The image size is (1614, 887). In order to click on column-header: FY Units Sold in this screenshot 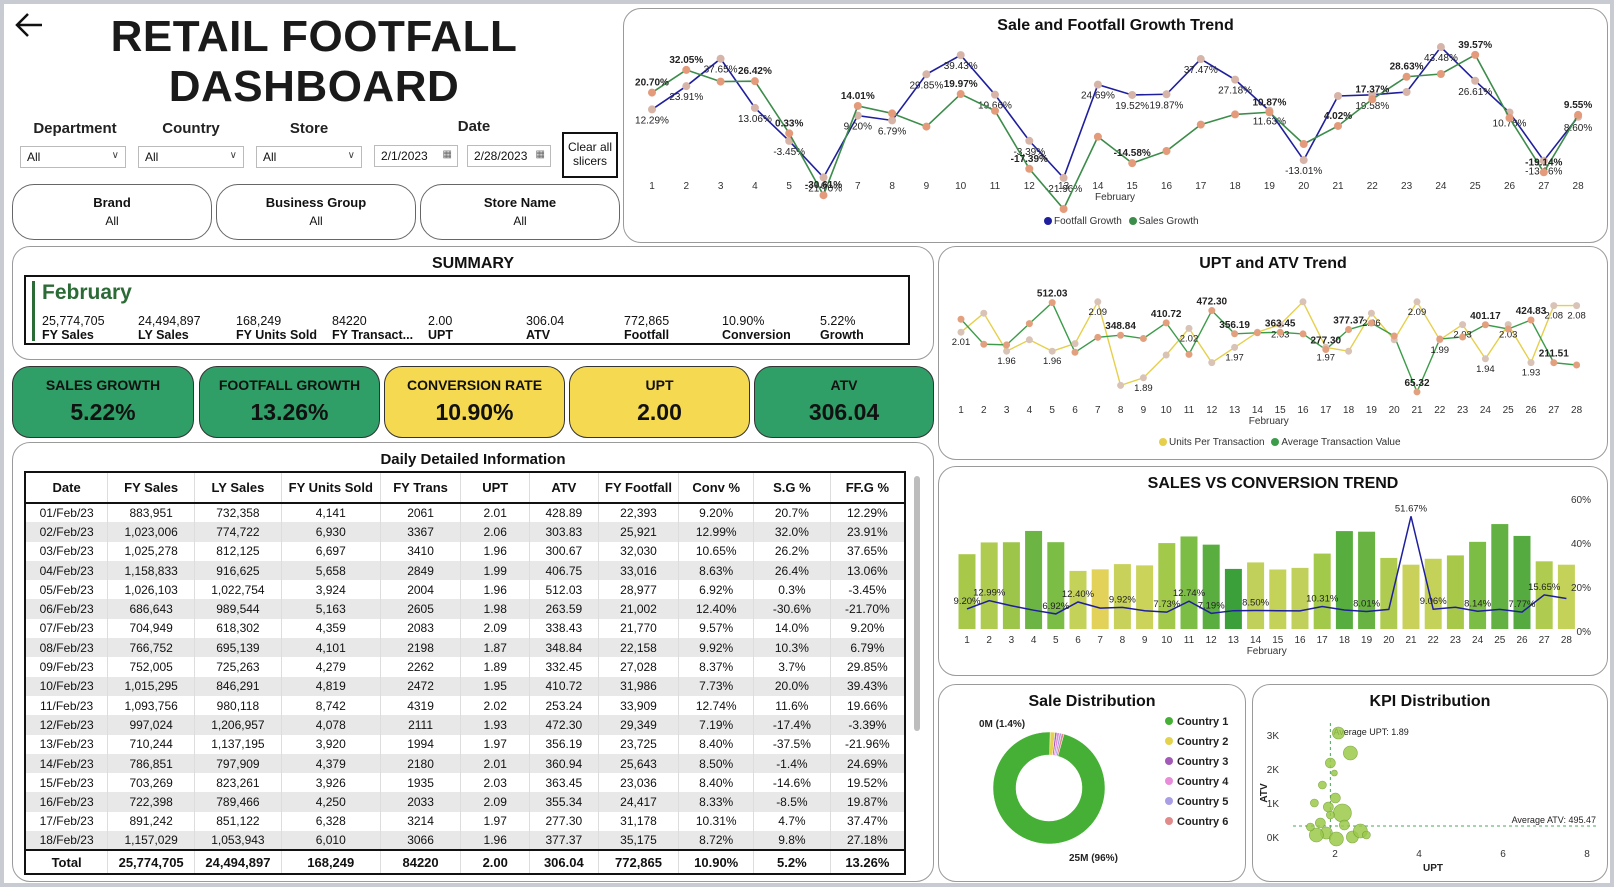, I will do `click(331, 487)`.